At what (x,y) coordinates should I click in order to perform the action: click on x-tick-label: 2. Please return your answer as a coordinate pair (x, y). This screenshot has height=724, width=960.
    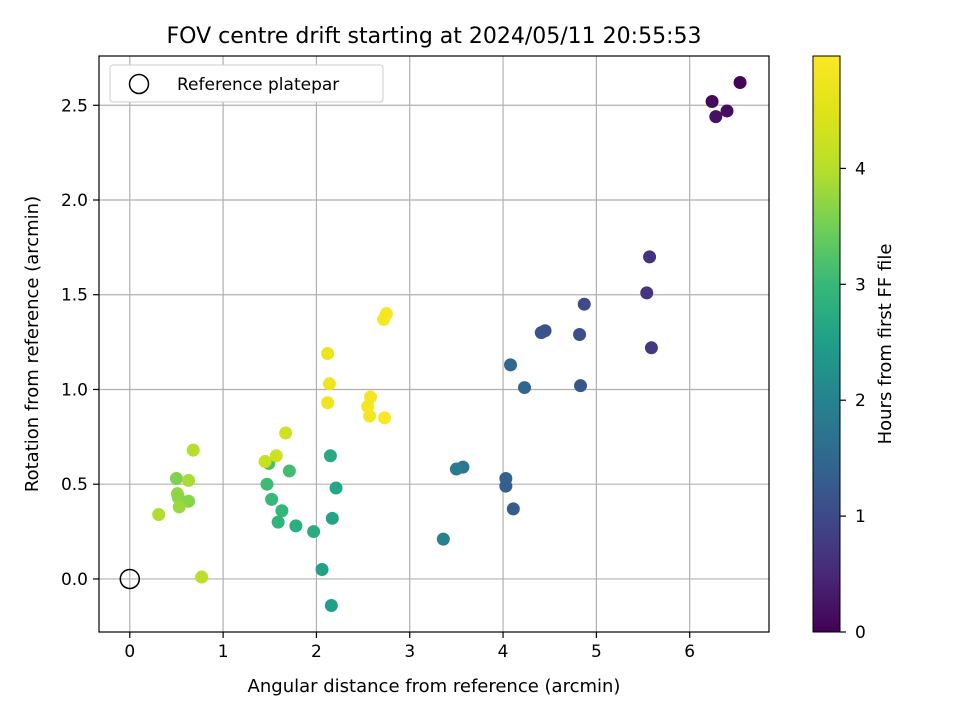
    Looking at the image, I should click on (316, 652).